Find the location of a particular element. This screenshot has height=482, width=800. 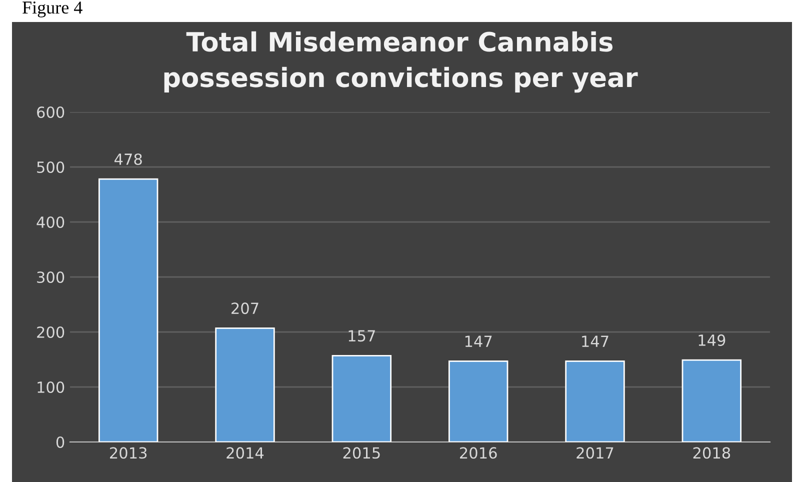

data-label: 478 is located at coordinates (128, 159).